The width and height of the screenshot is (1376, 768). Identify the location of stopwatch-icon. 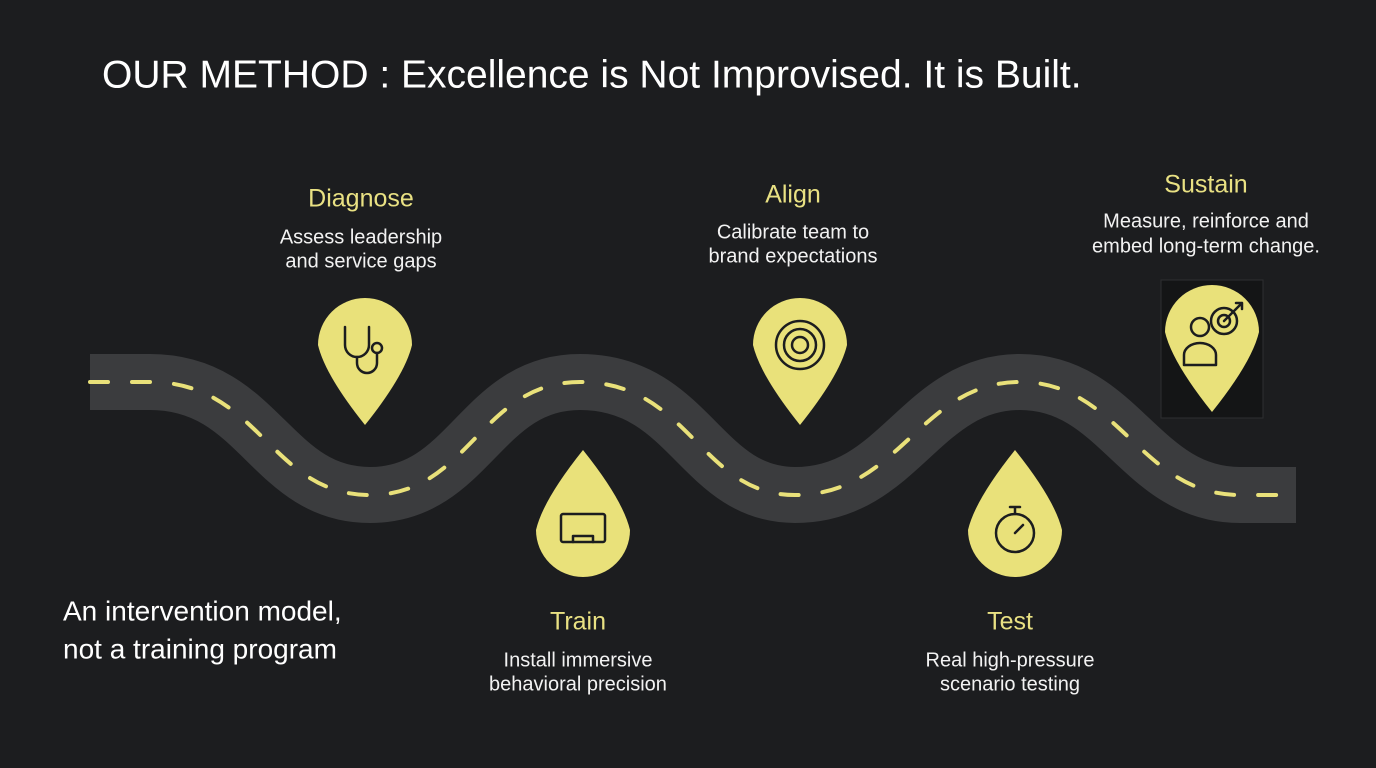
(1015, 529).